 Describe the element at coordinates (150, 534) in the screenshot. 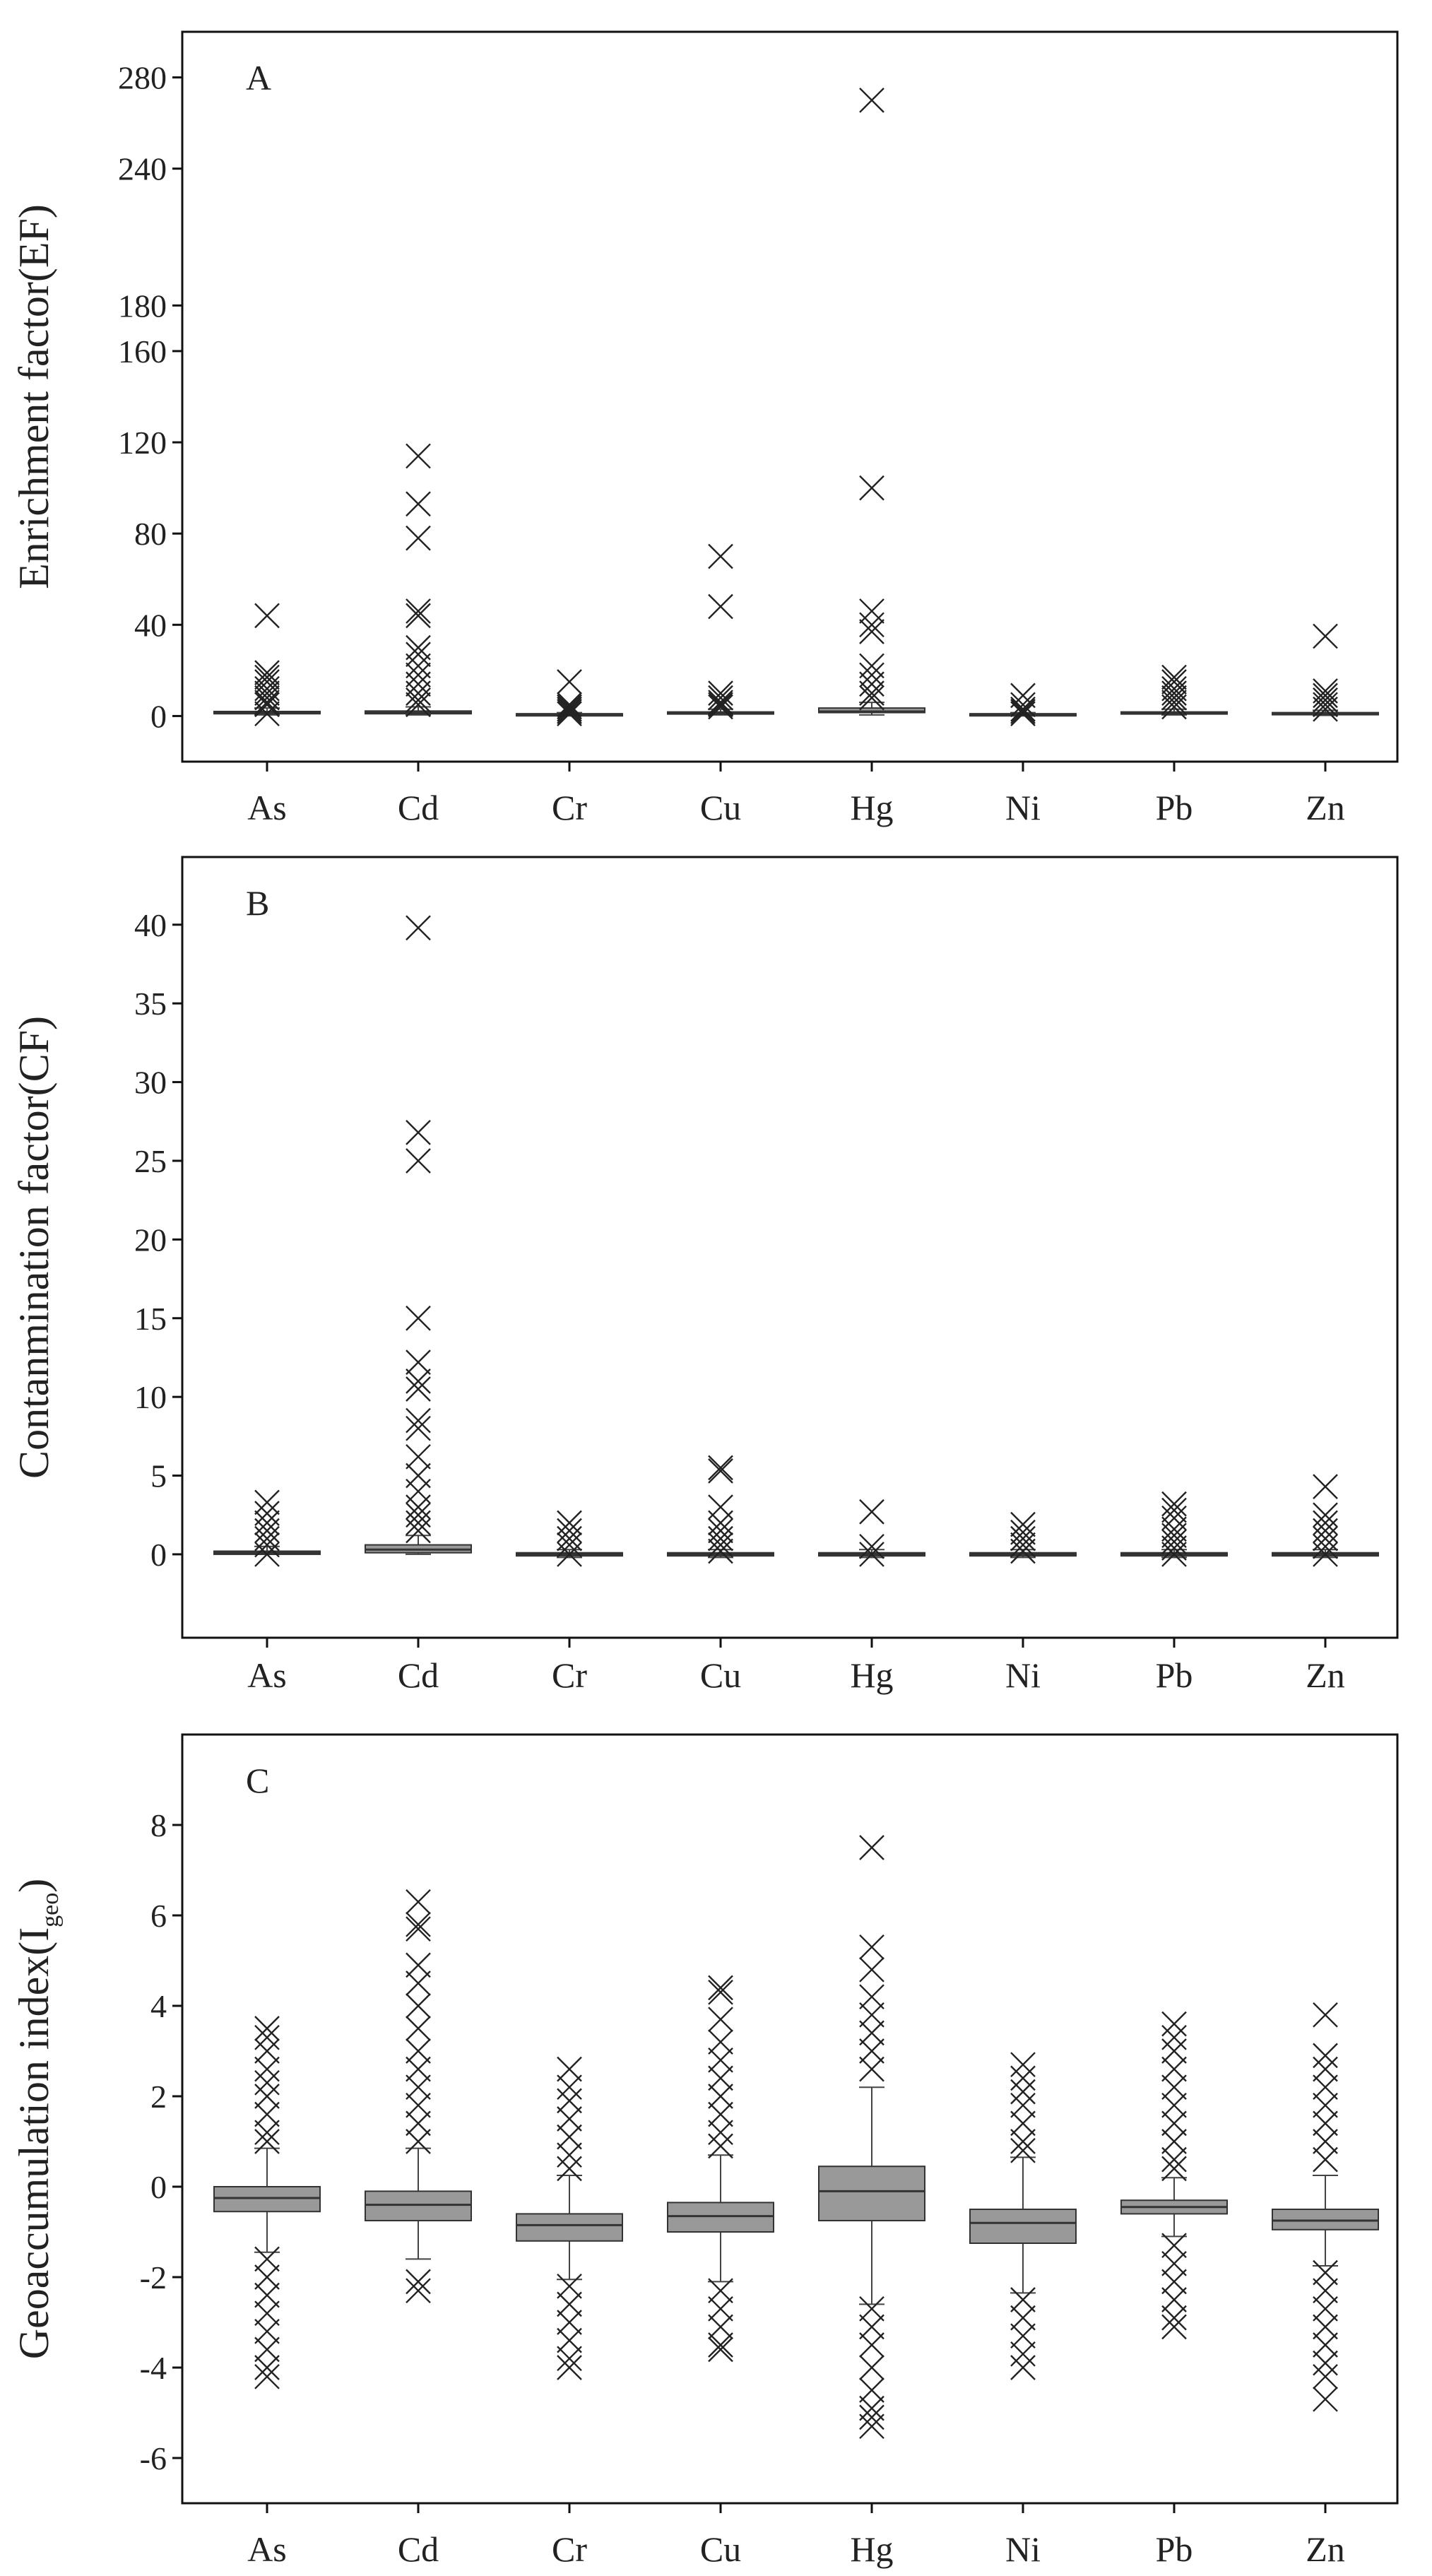

I see `y-tick-label: 80` at that location.